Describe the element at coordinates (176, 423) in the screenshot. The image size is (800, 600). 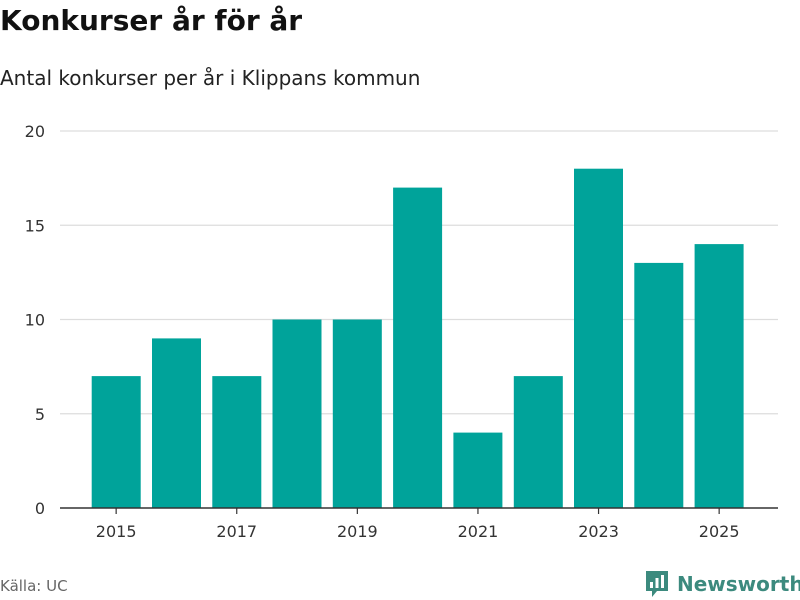
I see `bar-2016` at that location.